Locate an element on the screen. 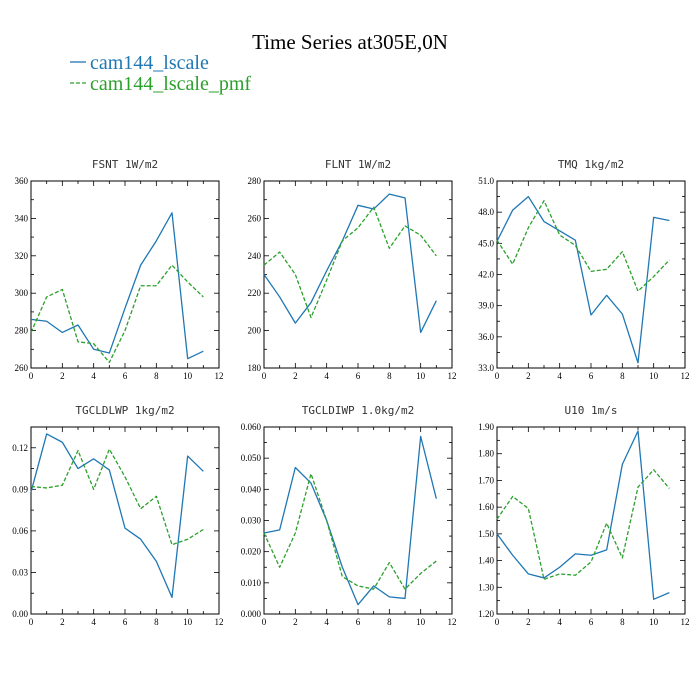  panel-1: FSNT 1W/m2 0 2 4 6 8 10 12 260 280 300 320 340 360 is located at coordinates (119, 269).